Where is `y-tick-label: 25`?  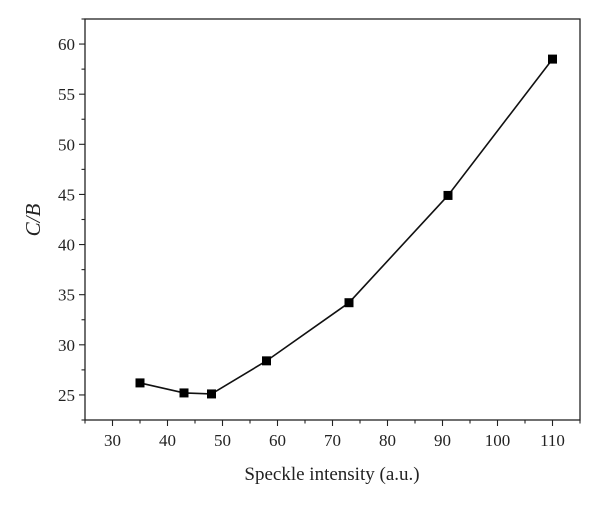
y-tick-label: 25 is located at coordinates (66, 395).